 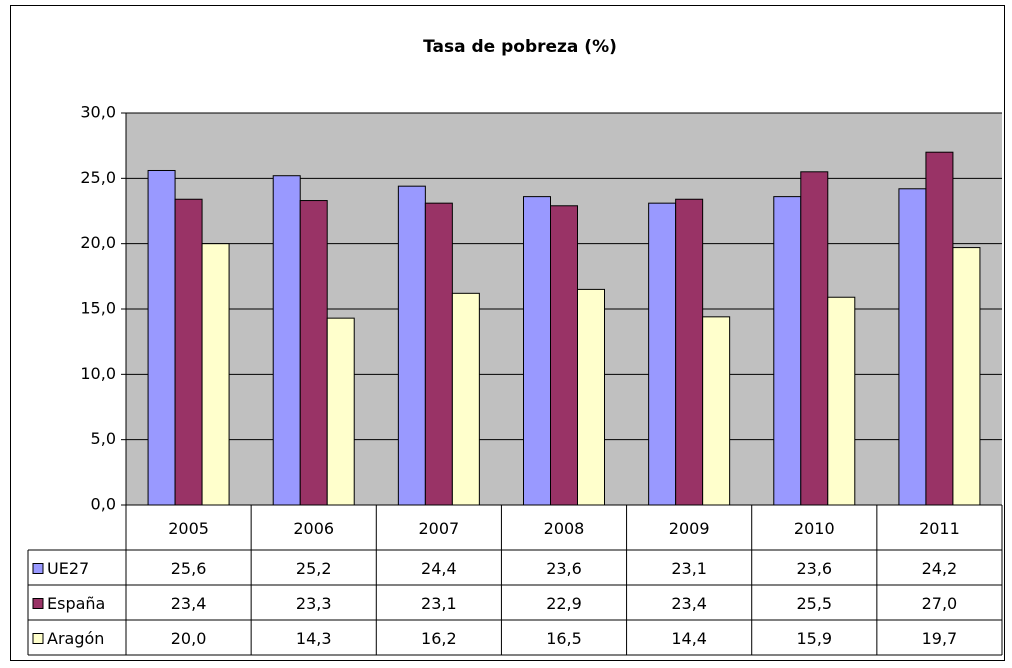 What do you see at coordinates (189, 568) in the screenshot?
I see `table-value: 25,6` at bounding box center [189, 568].